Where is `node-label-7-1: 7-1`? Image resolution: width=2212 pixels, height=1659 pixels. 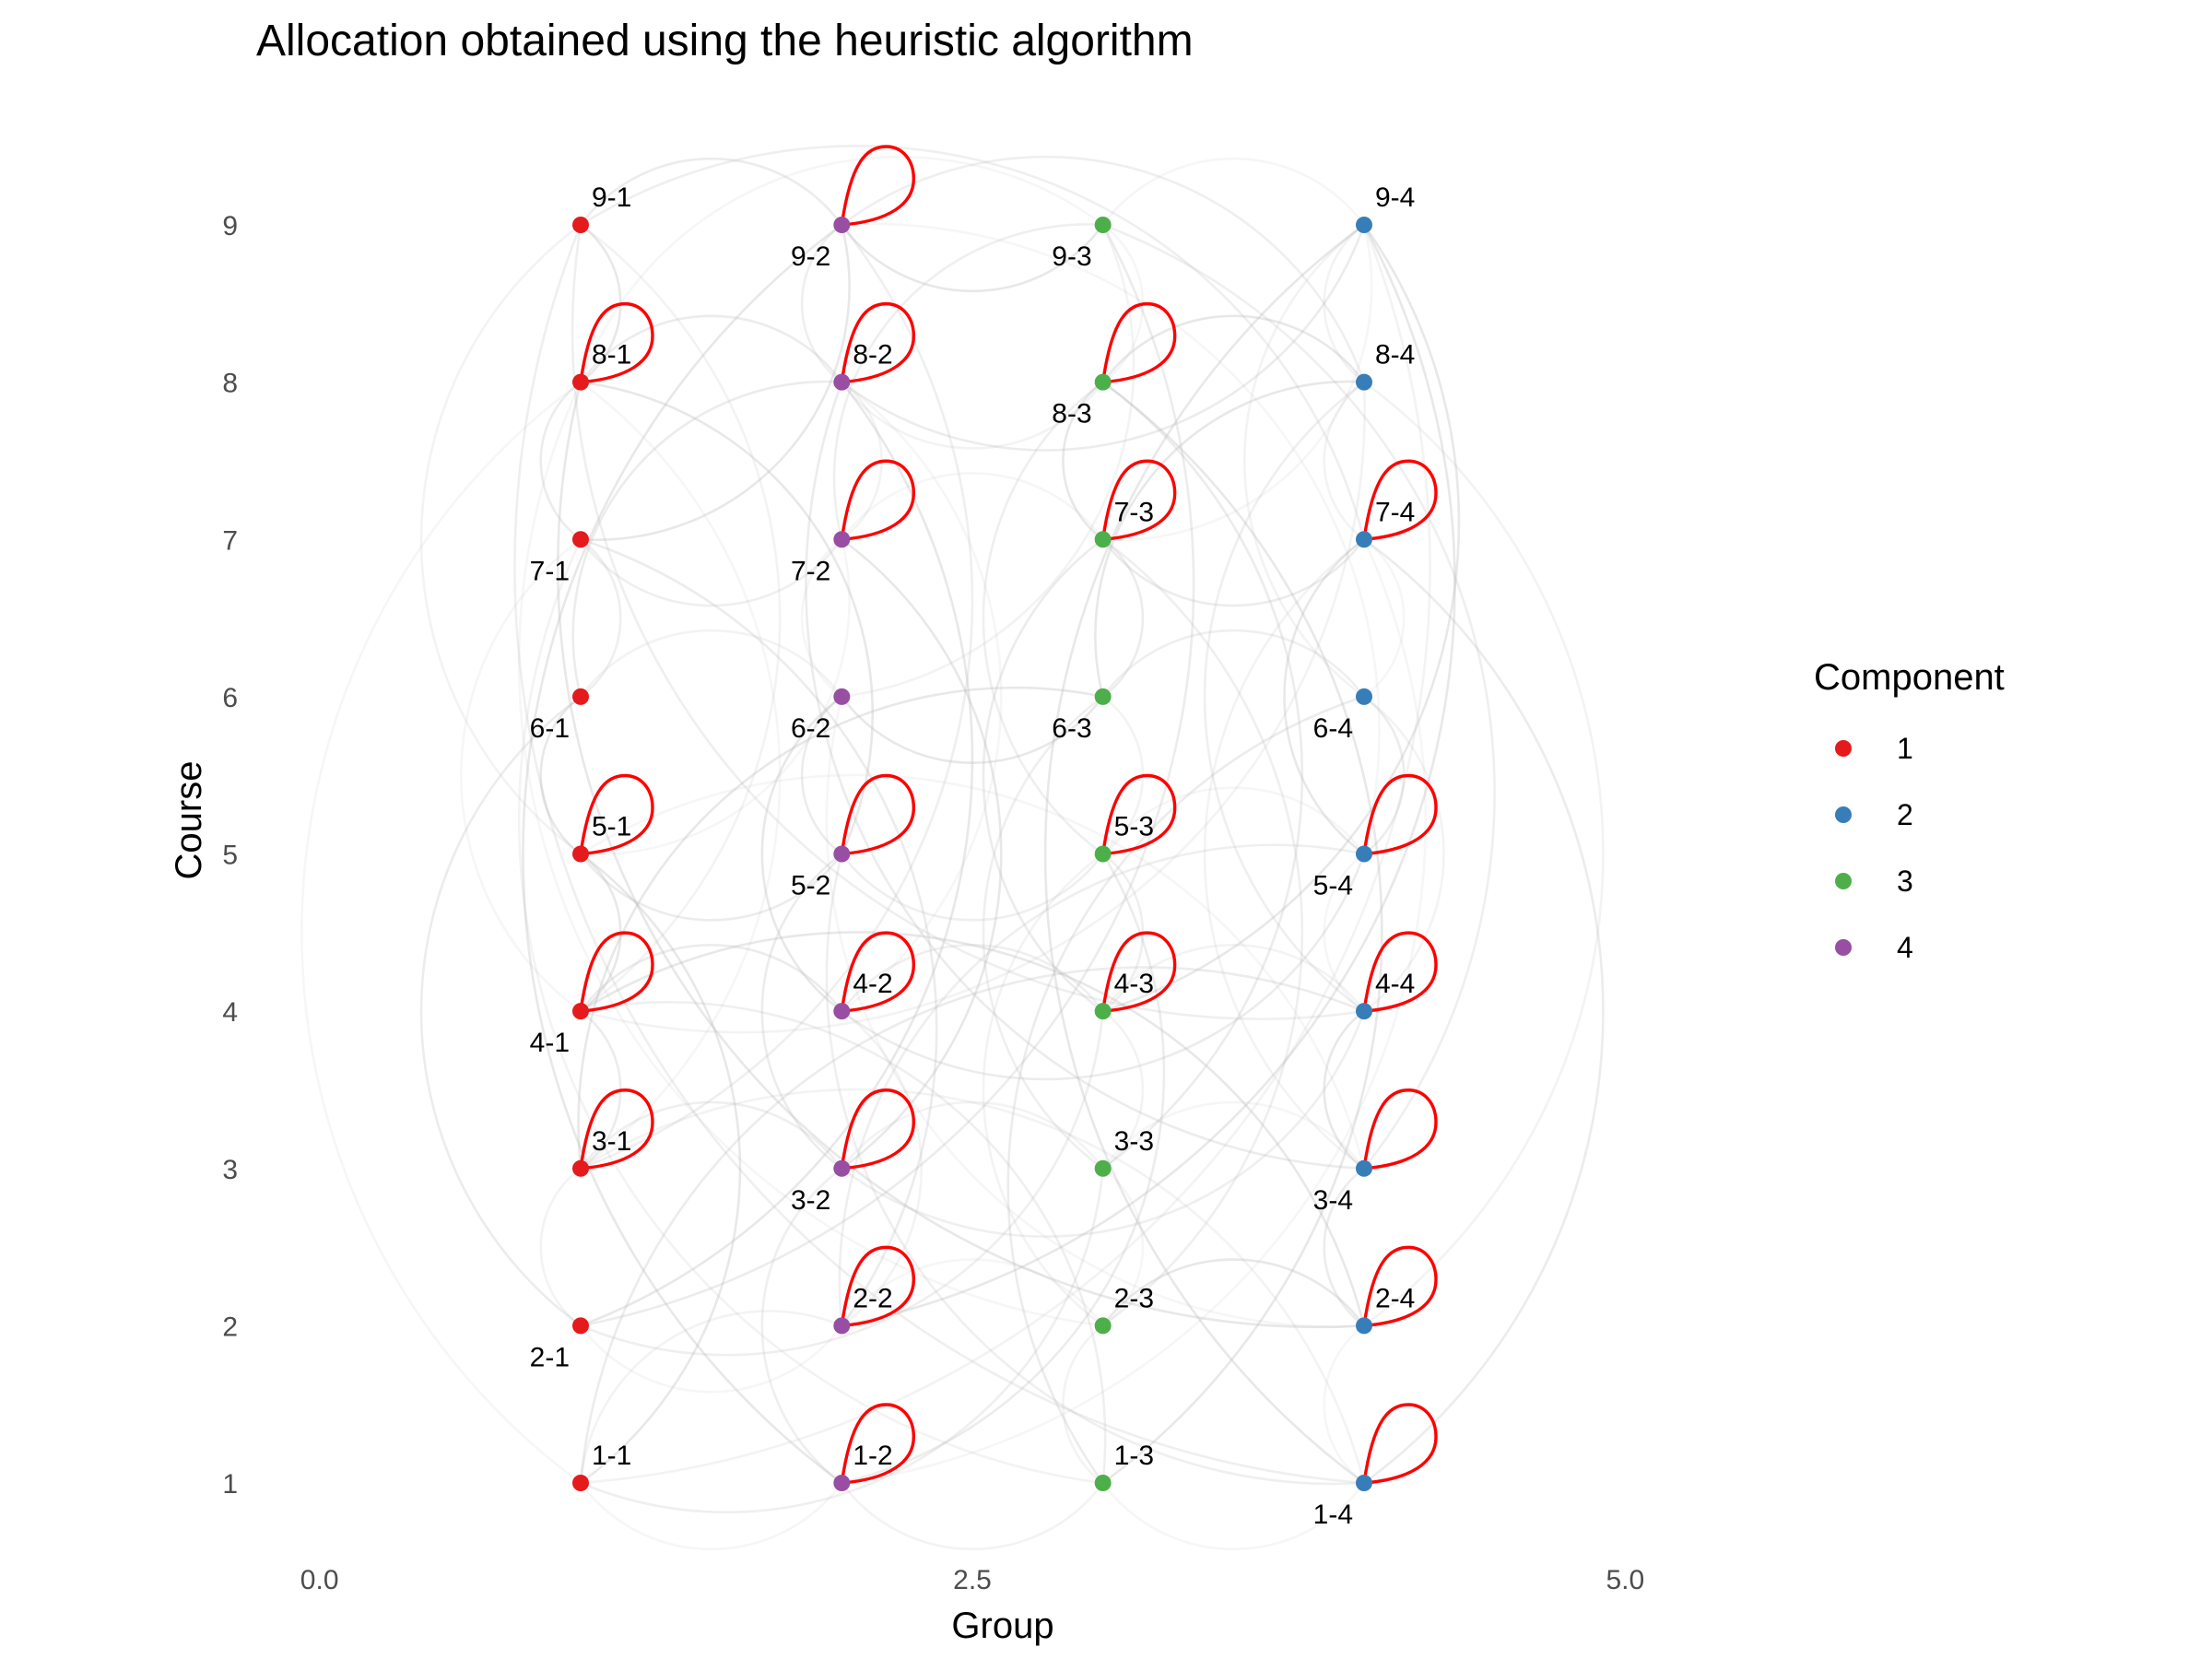
node-label-7-1: 7-1 is located at coordinates (550, 571).